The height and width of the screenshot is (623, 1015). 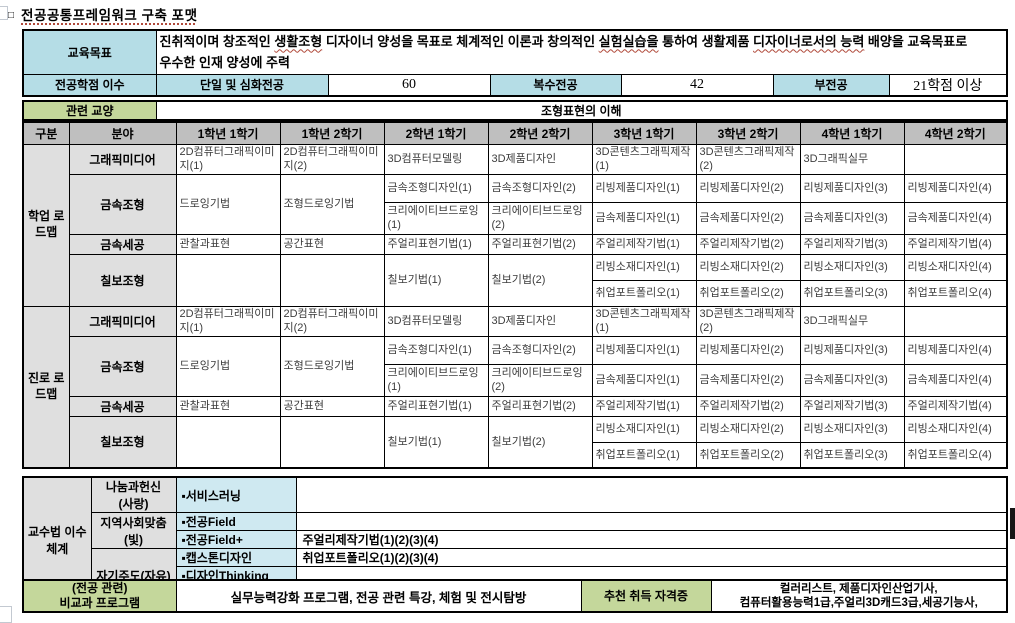 I want to click on course-cell: 주얼리표현기법(2), so click(x=540, y=406).